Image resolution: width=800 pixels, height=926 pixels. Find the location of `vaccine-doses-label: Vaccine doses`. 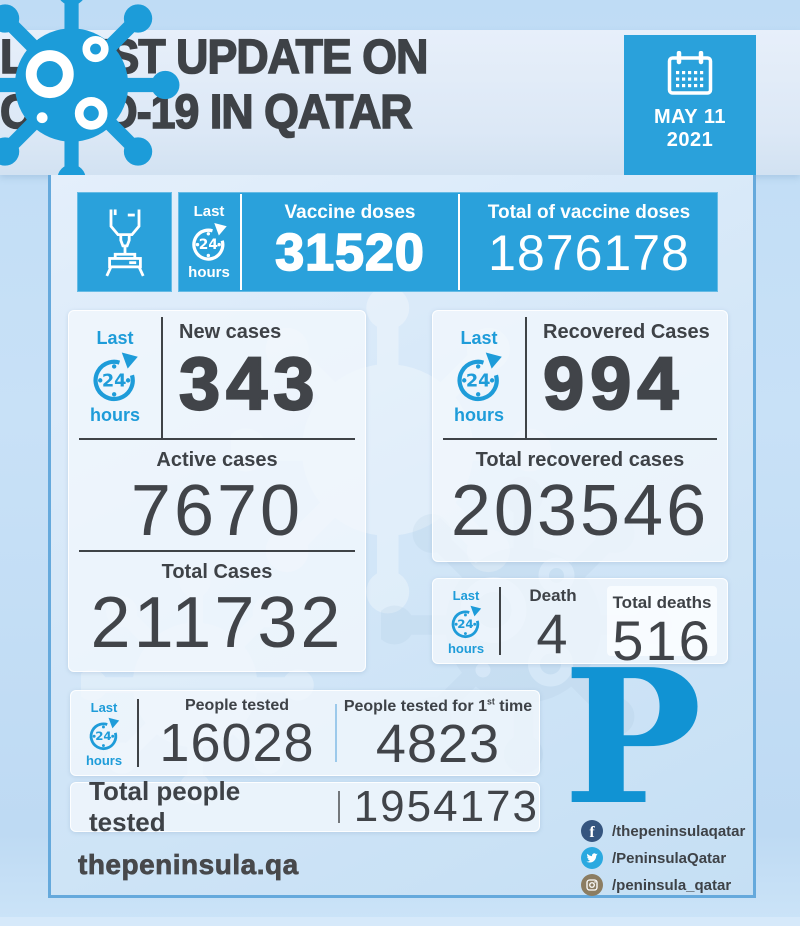

vaccine-doses-label: Vaccine doses is located at coordinates (350, 212).